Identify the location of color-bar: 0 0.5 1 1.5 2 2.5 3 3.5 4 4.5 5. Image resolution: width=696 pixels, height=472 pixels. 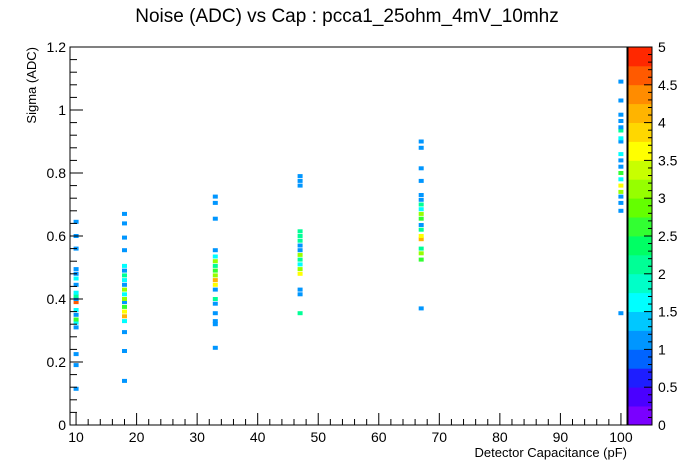
(652, 236).